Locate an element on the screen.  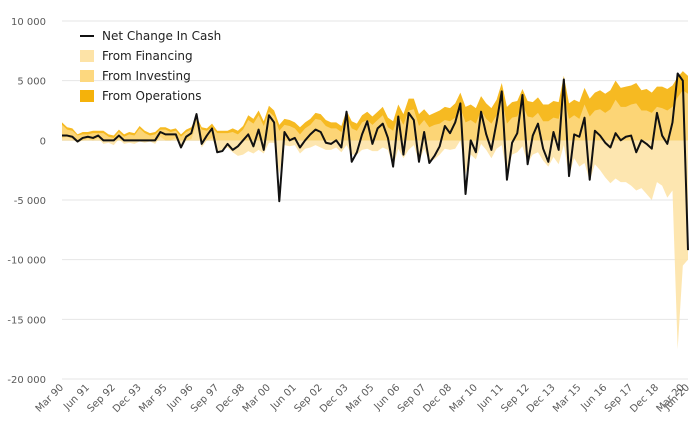
x-tick-label: Mar 15 is located at coordinates (567, 398).